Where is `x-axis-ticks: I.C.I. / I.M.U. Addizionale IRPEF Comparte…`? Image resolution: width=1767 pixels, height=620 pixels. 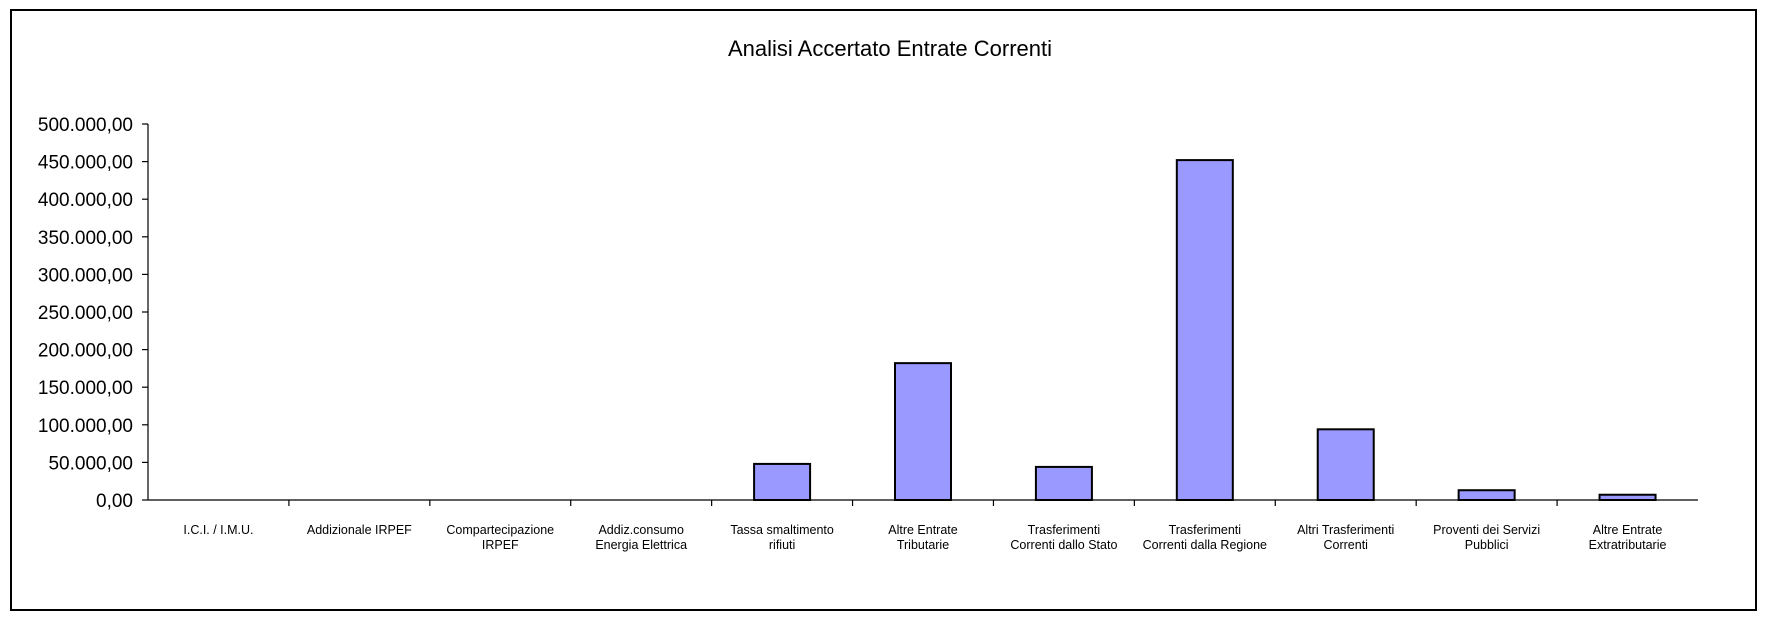
x-axis-ticks: I.C.I. / I.M.U. Addizionale IRPEF Comparte… is located at coordinates (924, 526).